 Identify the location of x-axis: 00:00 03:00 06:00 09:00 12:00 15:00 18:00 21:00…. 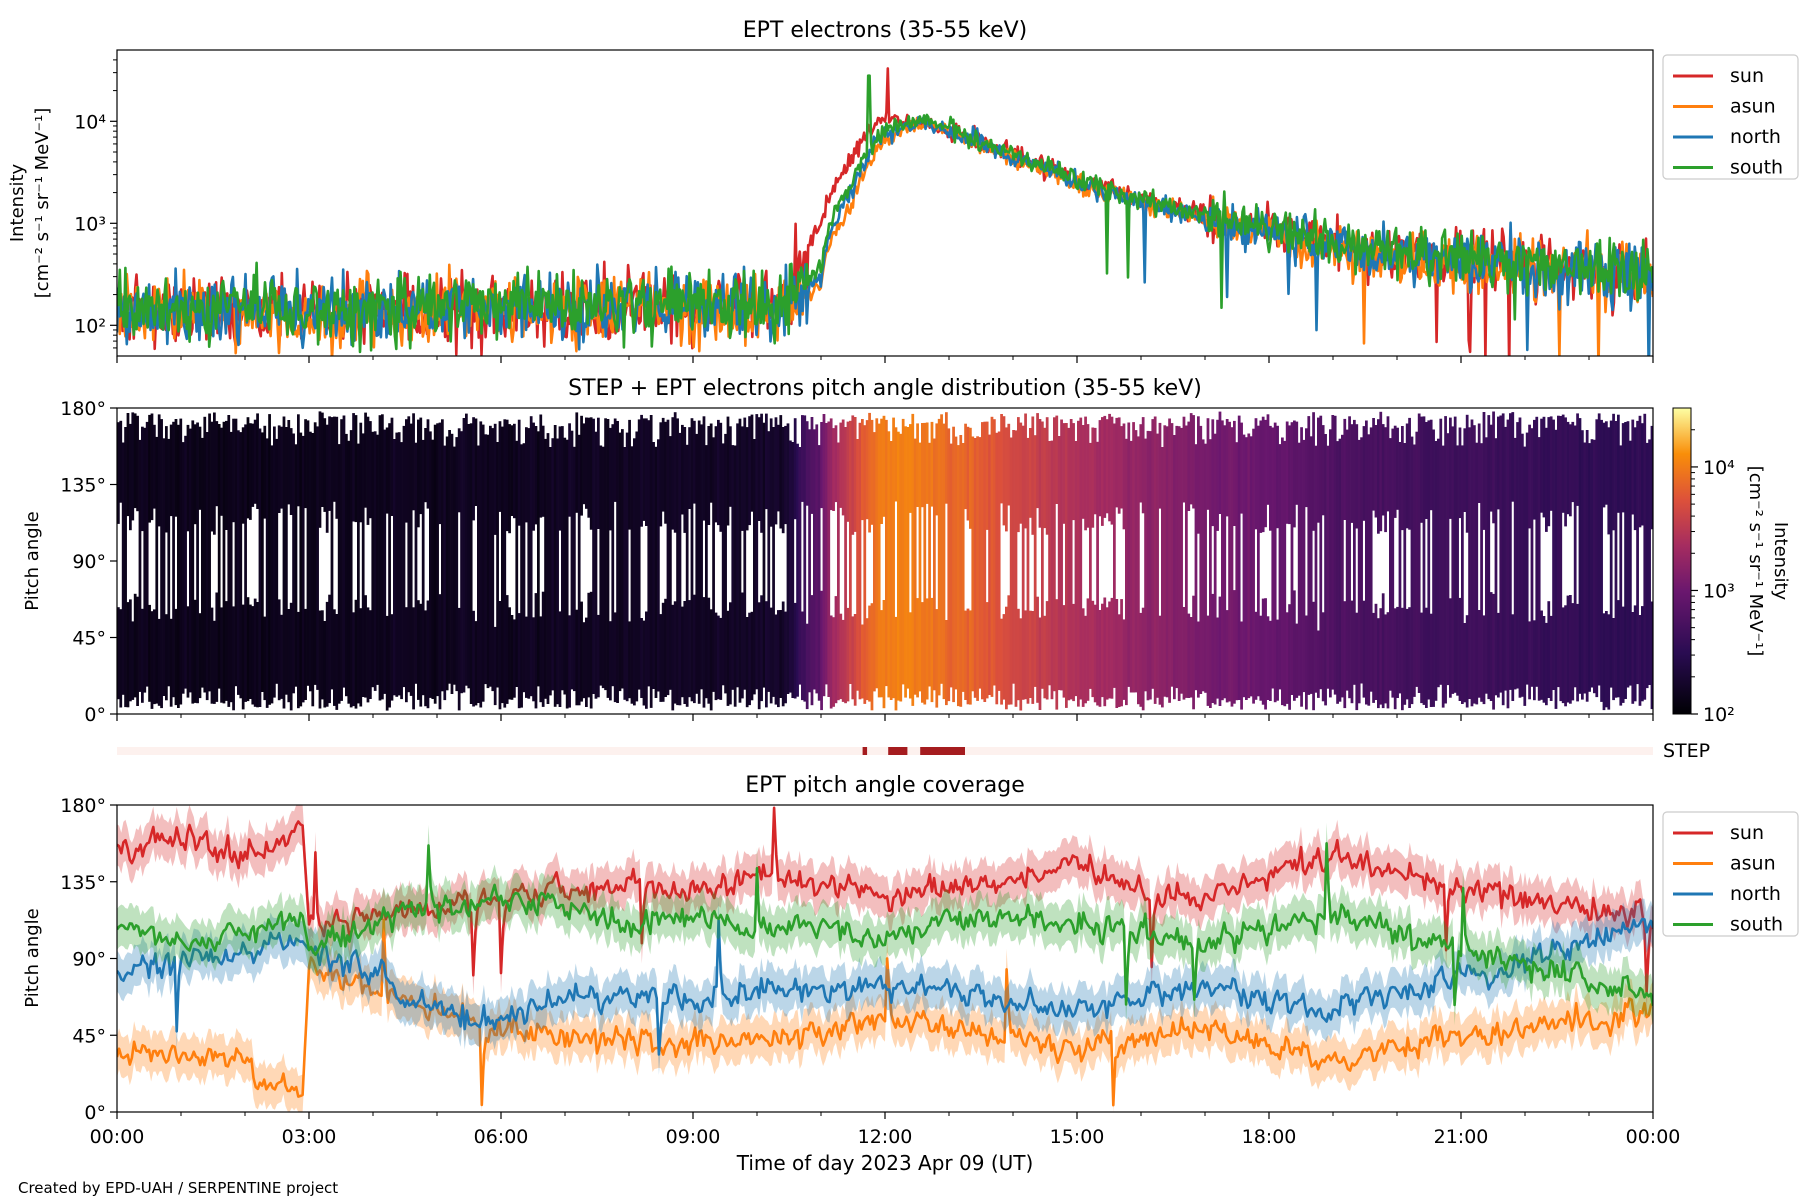
(885, 1130).